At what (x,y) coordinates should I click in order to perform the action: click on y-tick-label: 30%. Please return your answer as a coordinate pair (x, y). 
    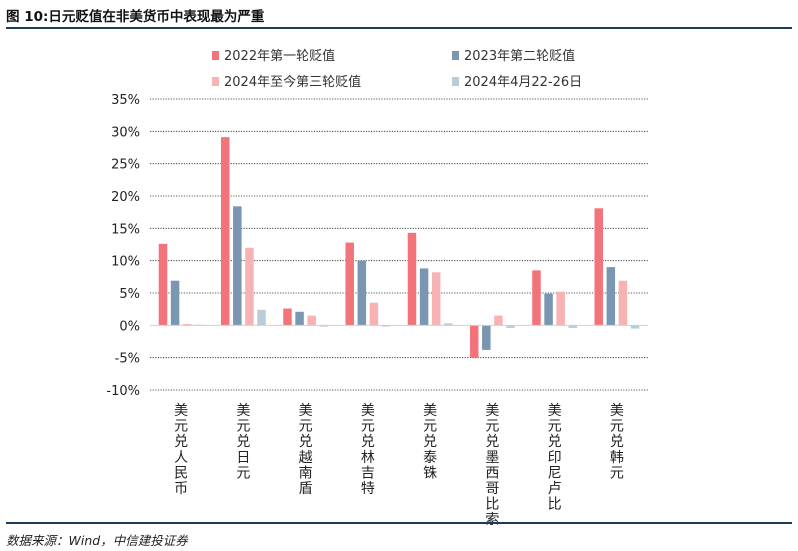
    Looking at the image, I should click on (125, 132).